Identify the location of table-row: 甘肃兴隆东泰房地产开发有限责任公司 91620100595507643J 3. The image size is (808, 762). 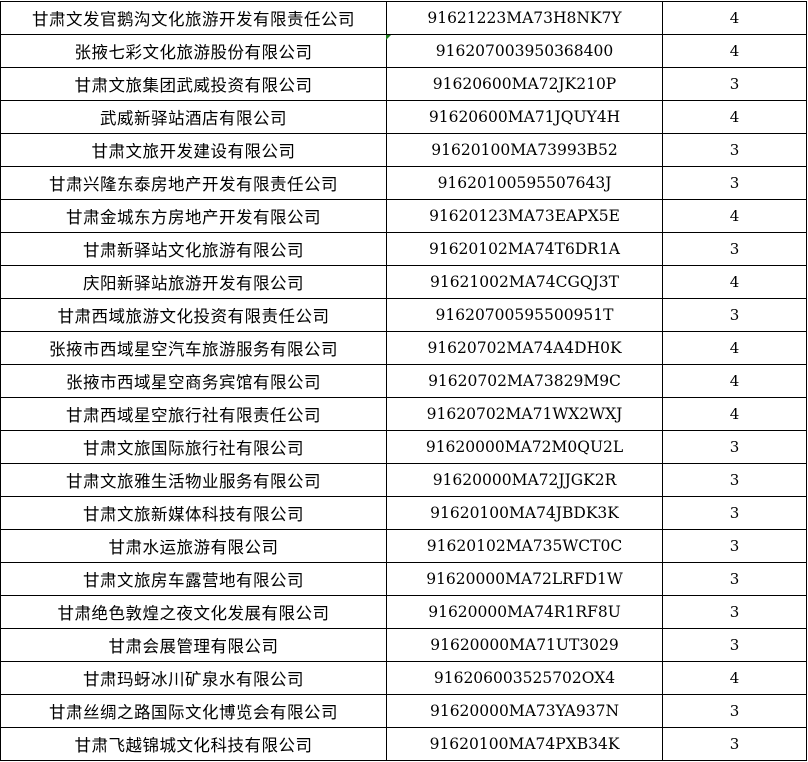
(403, 183).